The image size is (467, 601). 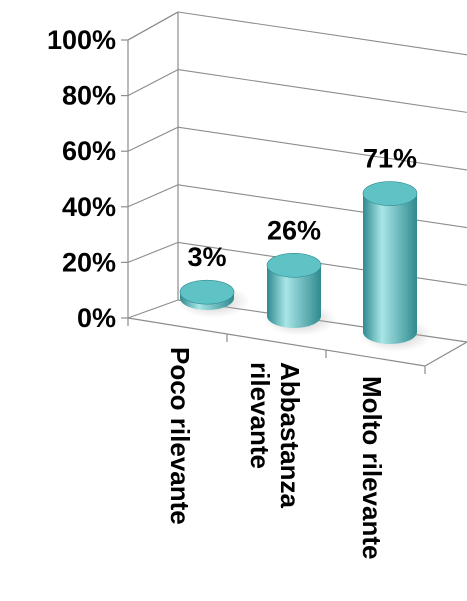 I want to click on category-label-line: rilevante, so click(x=260, y=415).